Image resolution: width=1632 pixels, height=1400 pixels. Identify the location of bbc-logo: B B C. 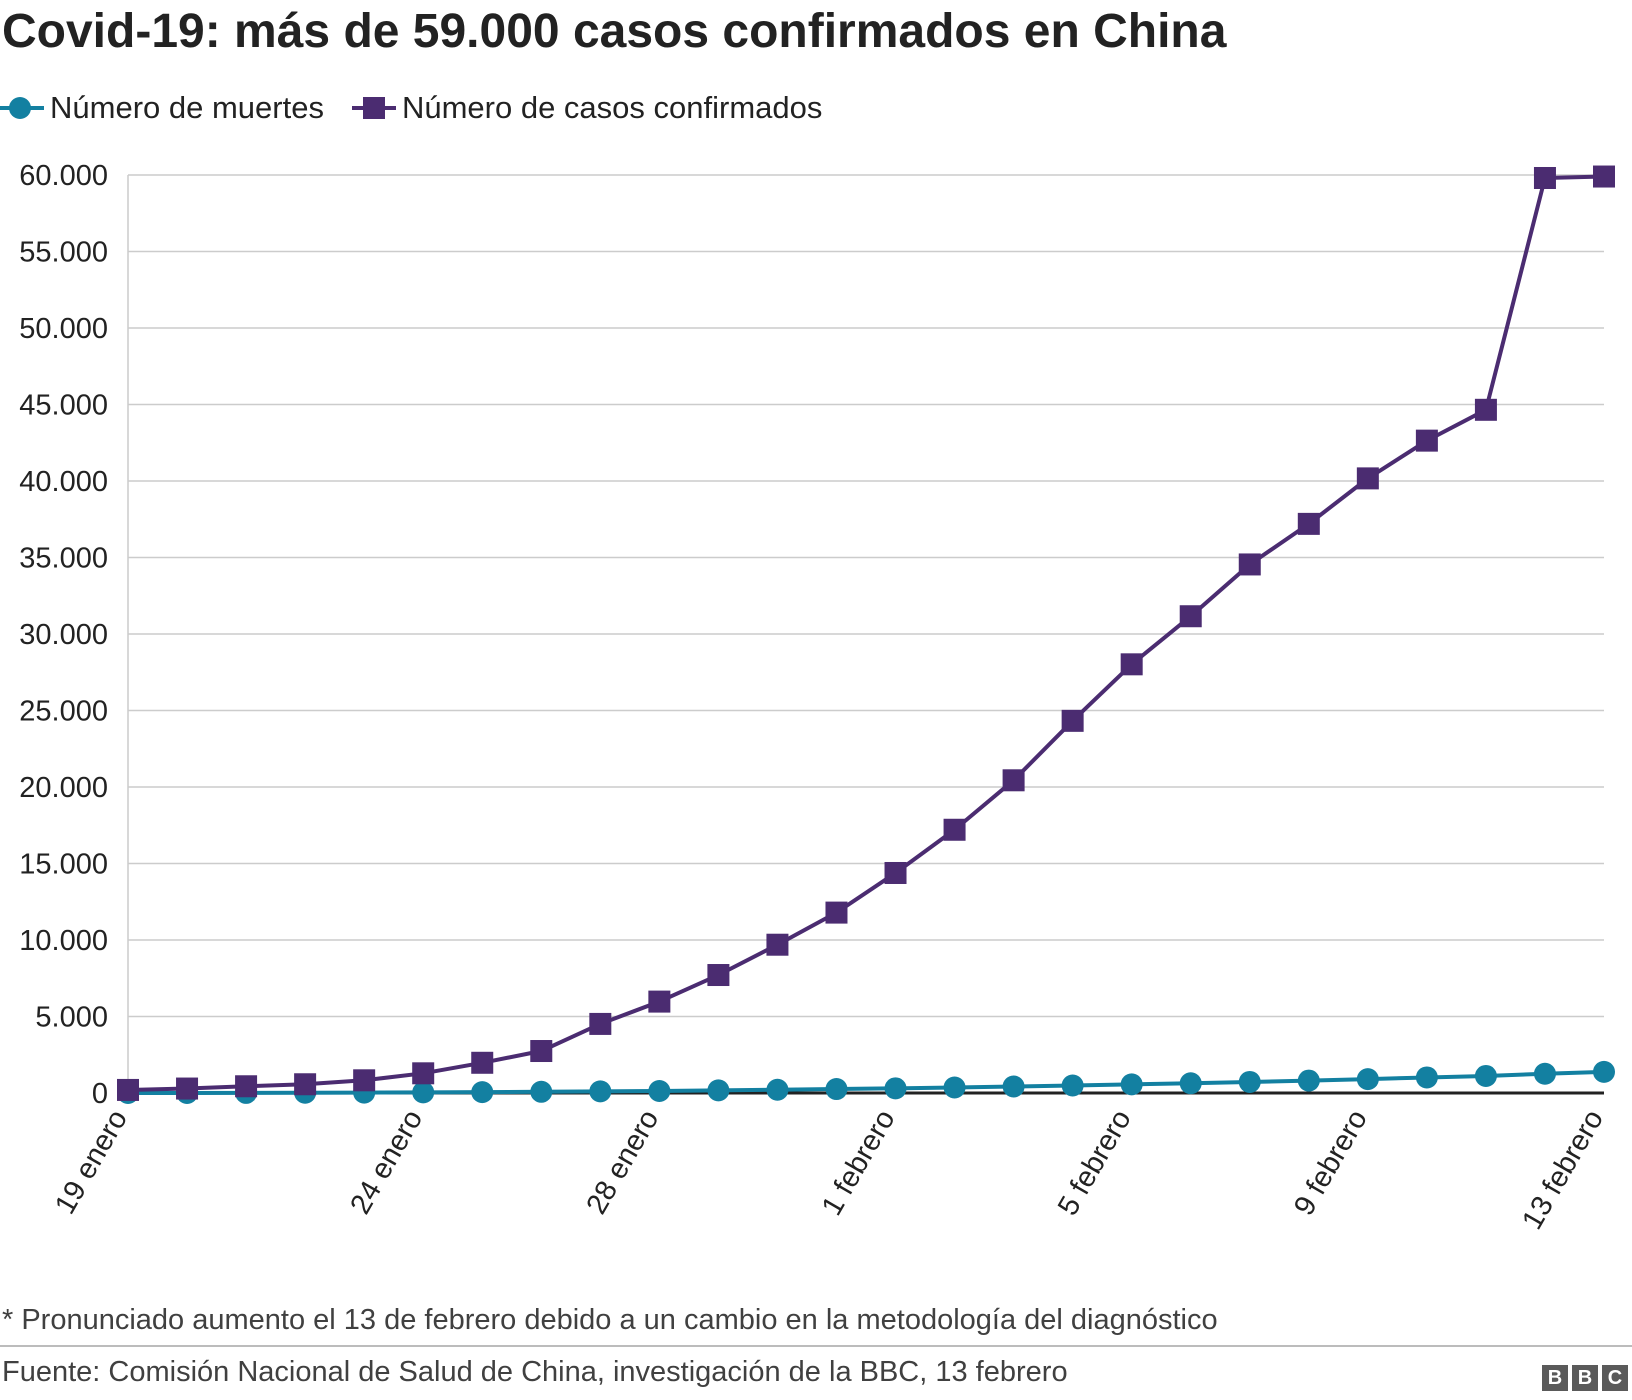
(1585, 1378).